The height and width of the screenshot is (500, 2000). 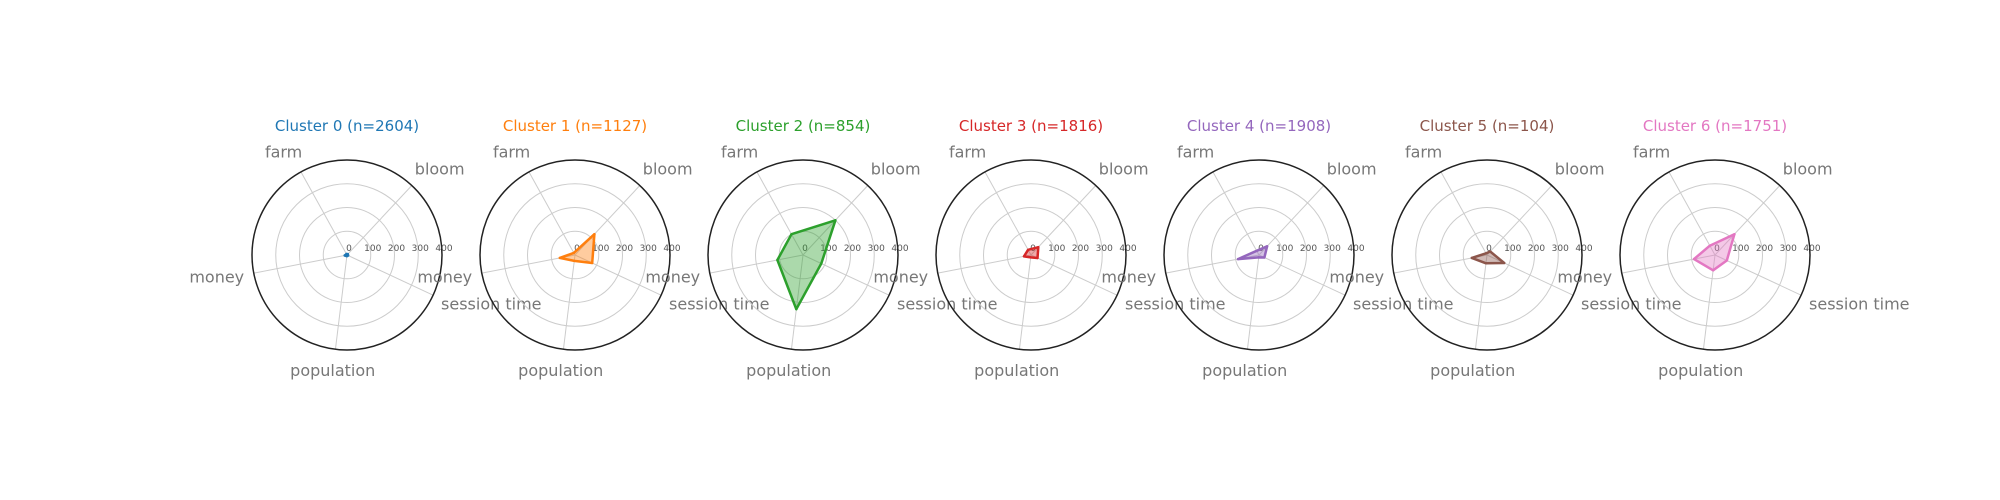 I want to click on cluster-5-point-bloom, so click(x=1490, y=251).